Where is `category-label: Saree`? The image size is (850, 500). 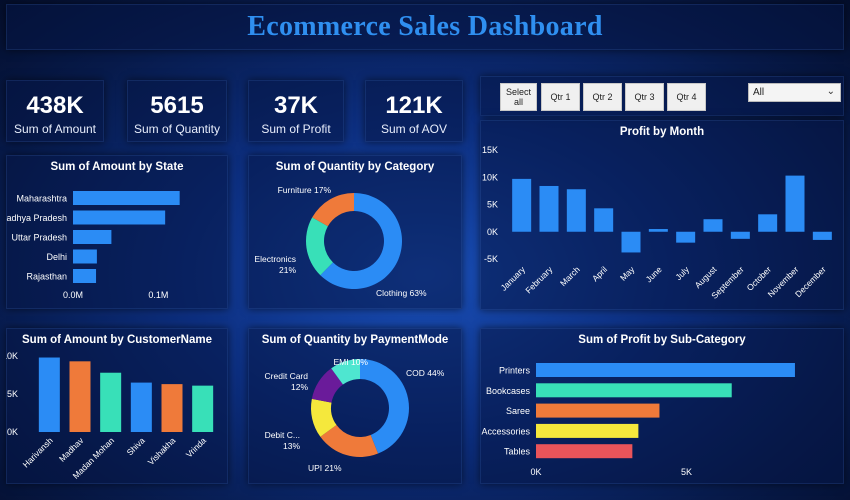 category-label: Saree is located at coordinates (518, 411).